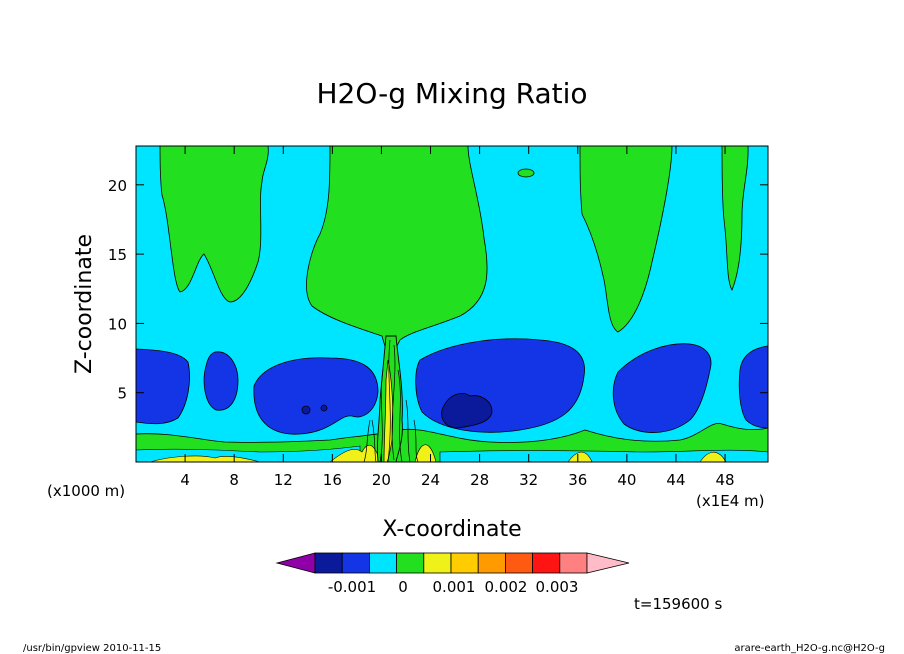  I want to click on x-tick-label: 12, so click(283, 480).